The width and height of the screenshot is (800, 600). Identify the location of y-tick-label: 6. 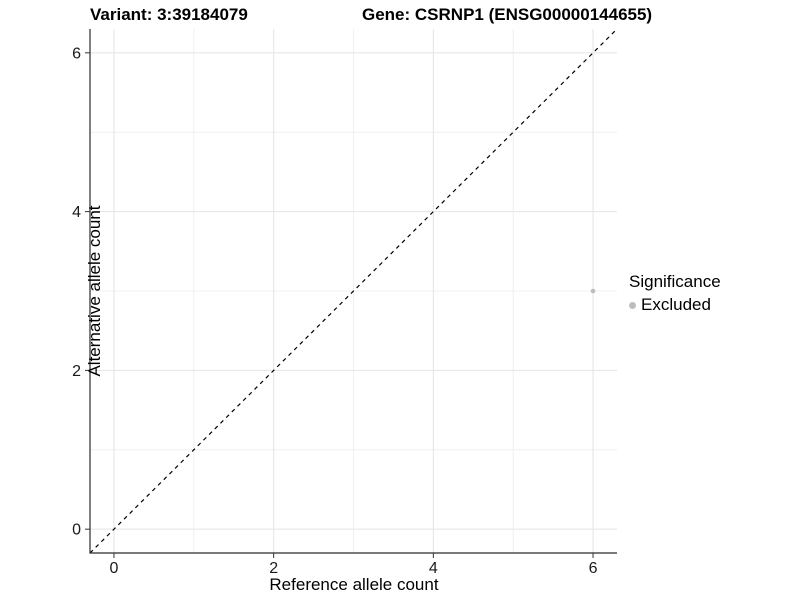
(76, 53).